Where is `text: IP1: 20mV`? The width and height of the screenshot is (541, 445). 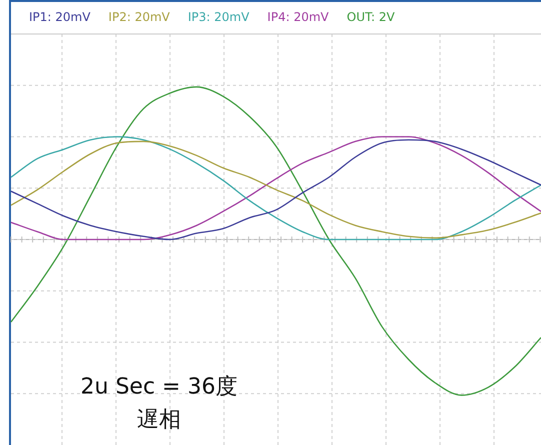
text: IP1: 20mV is located at coordinates (60, 17).